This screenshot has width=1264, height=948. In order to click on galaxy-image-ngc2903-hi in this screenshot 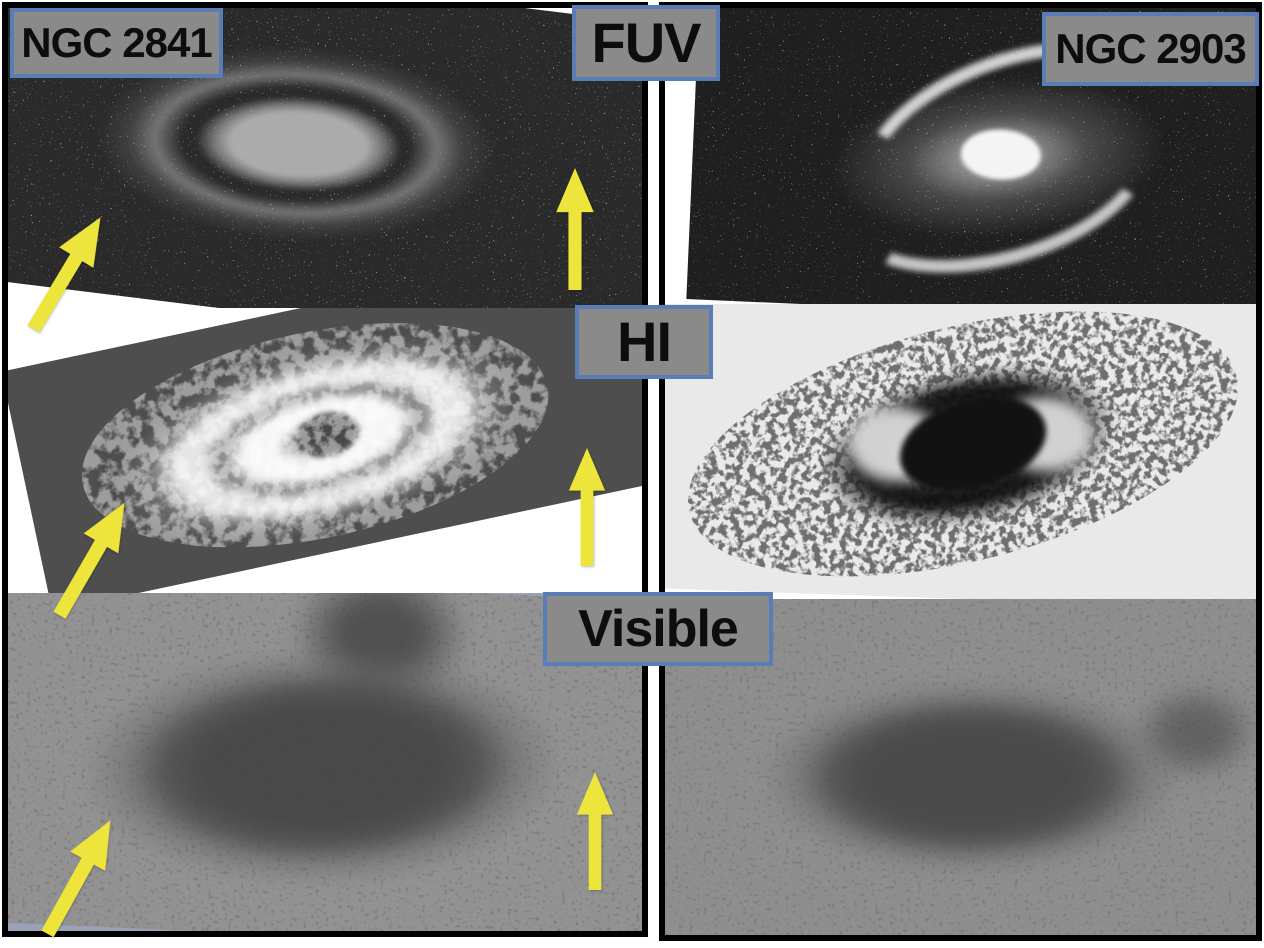, I will do `click(960, 451)`.